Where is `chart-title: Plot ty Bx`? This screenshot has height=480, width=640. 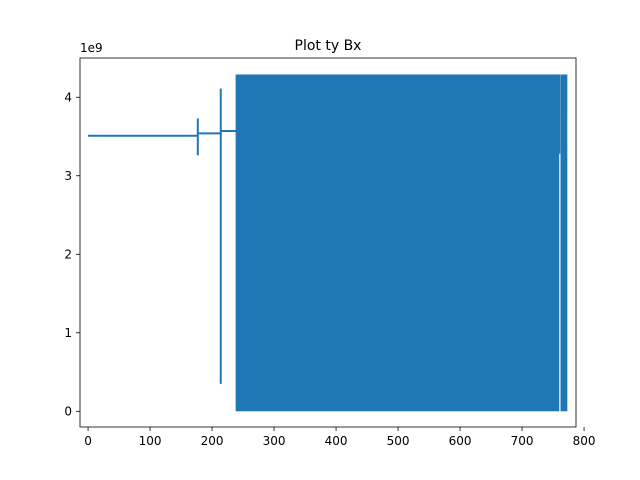 chart-title: Plot ty Bx is located at coordinates (328, 46).